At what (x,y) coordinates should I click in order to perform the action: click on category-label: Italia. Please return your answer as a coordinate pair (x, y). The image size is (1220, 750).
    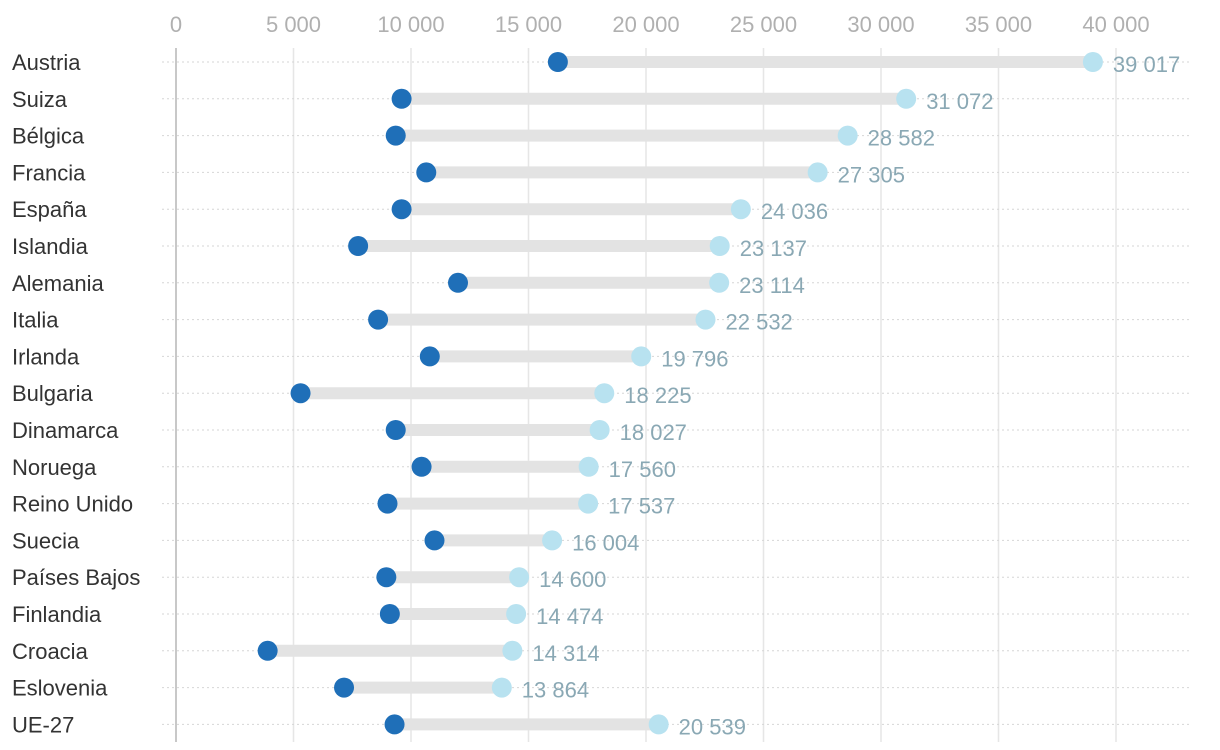
    Looking at the image, I should click on (35, 320).